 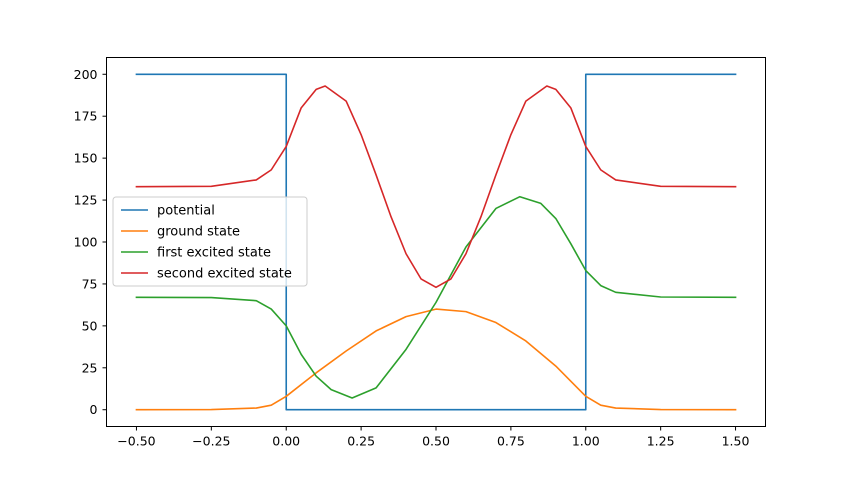 I want to click on legend-label: first excited state, so click(x=214, y=253).